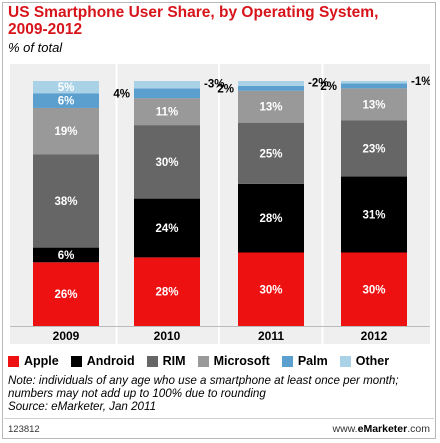  Describe the element at coordinates (45, 29) in the screenshot. I see `chart-title-line-2: 2009-2012` at that location.